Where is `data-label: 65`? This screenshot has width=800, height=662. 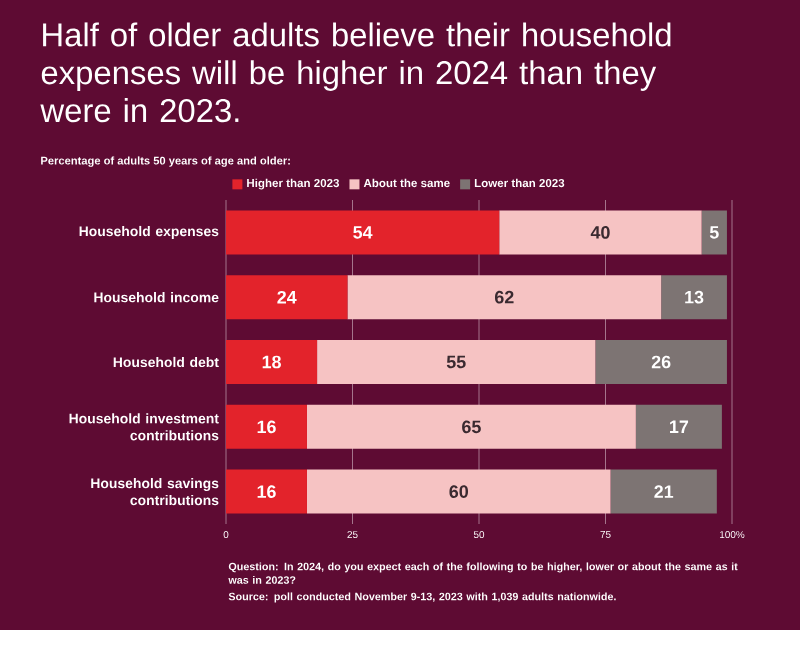 data-label: 65 is located at coordinates (471, 427).